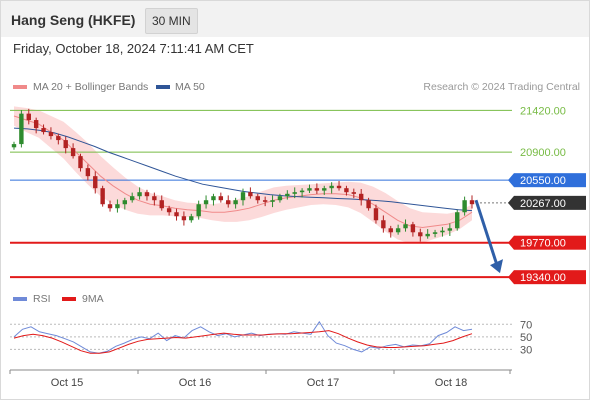  What do you see at coordinates (526, 338) in the screenshot?
I see `rsi-level-label-50: 50` at bounding box center [526, 338].